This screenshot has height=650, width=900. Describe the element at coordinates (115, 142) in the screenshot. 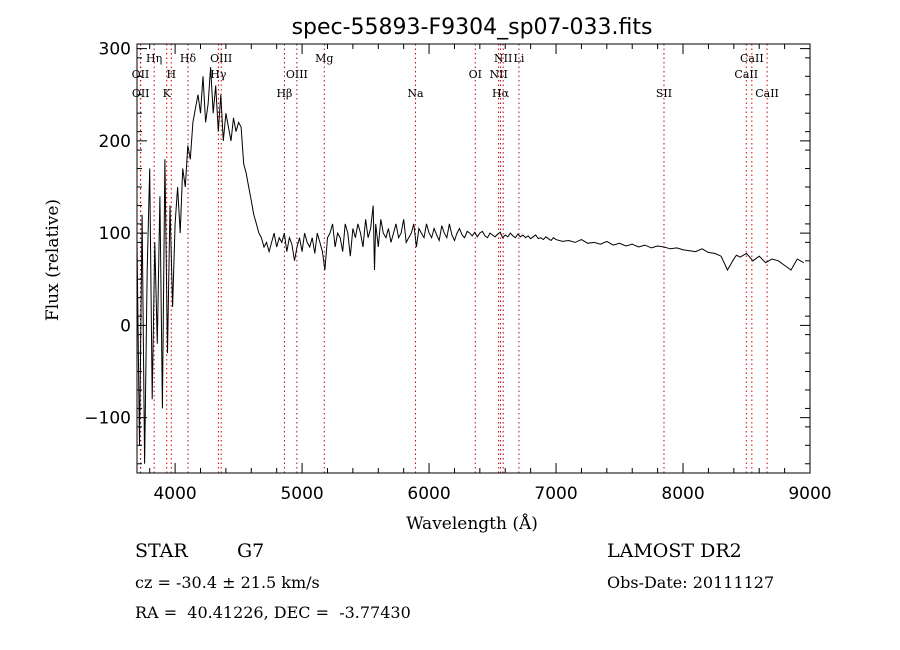

I see `y-tick-label: 200` at that location.